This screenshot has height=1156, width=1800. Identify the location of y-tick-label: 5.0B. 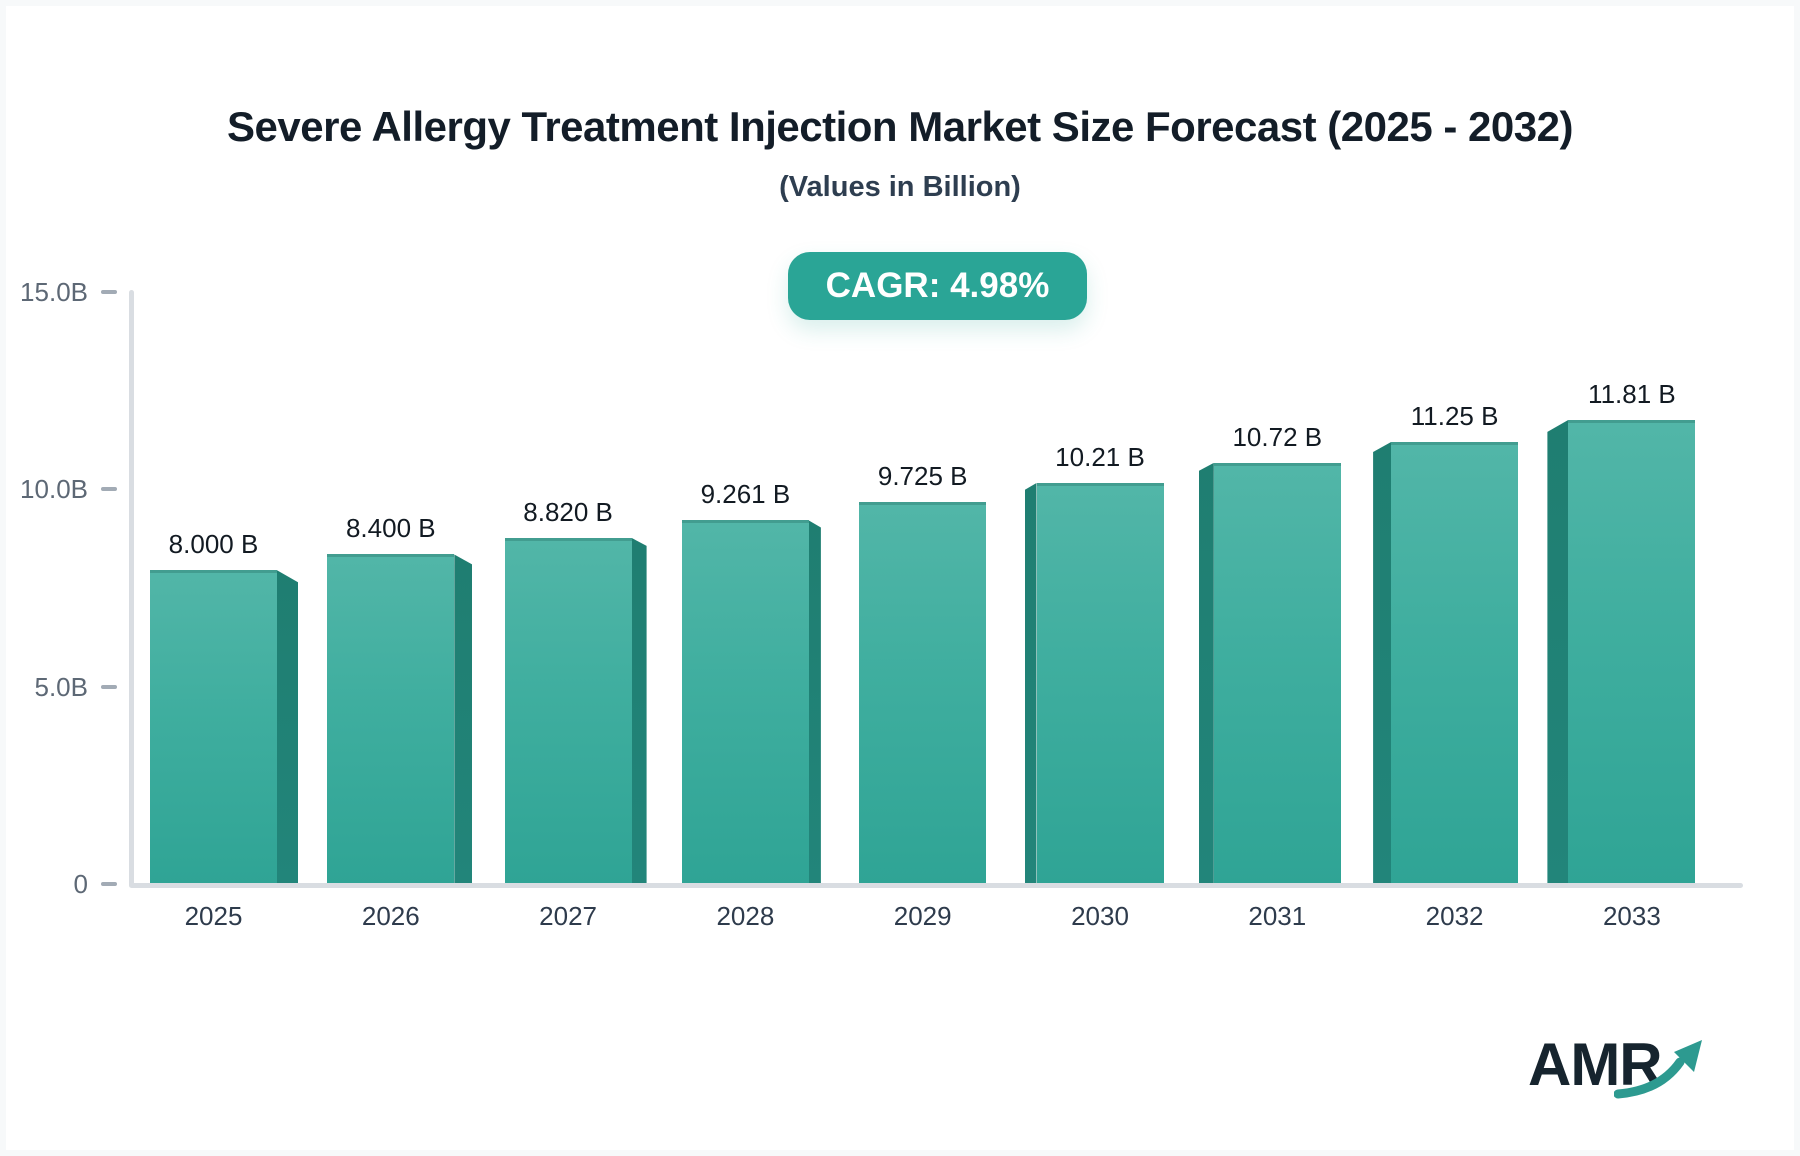
(61, 686).